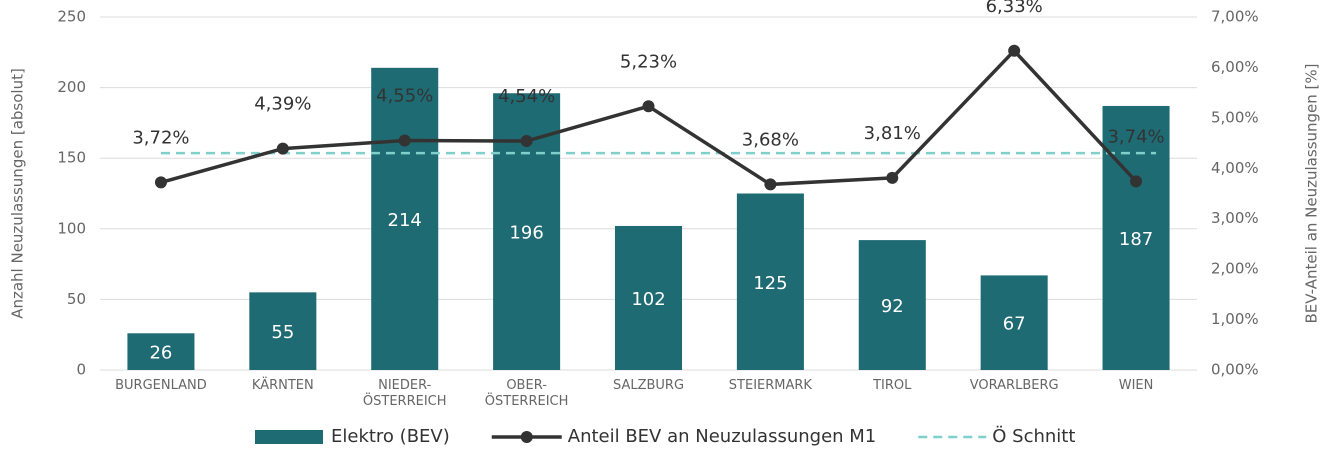 The height and width of the screenshot is (450, 1332). I want to click on x-tick-label: STEIERMARK, so click(770, 385).